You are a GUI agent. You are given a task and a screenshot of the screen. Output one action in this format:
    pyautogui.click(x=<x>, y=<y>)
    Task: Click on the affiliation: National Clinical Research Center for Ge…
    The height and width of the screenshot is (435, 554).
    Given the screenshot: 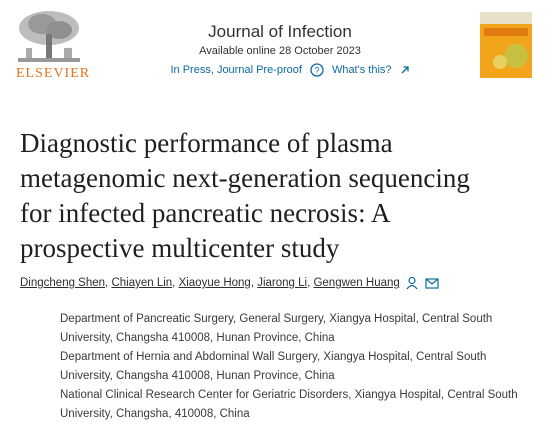 What is the action you would take?
    pyautogui.click(x=289, y=404)
    